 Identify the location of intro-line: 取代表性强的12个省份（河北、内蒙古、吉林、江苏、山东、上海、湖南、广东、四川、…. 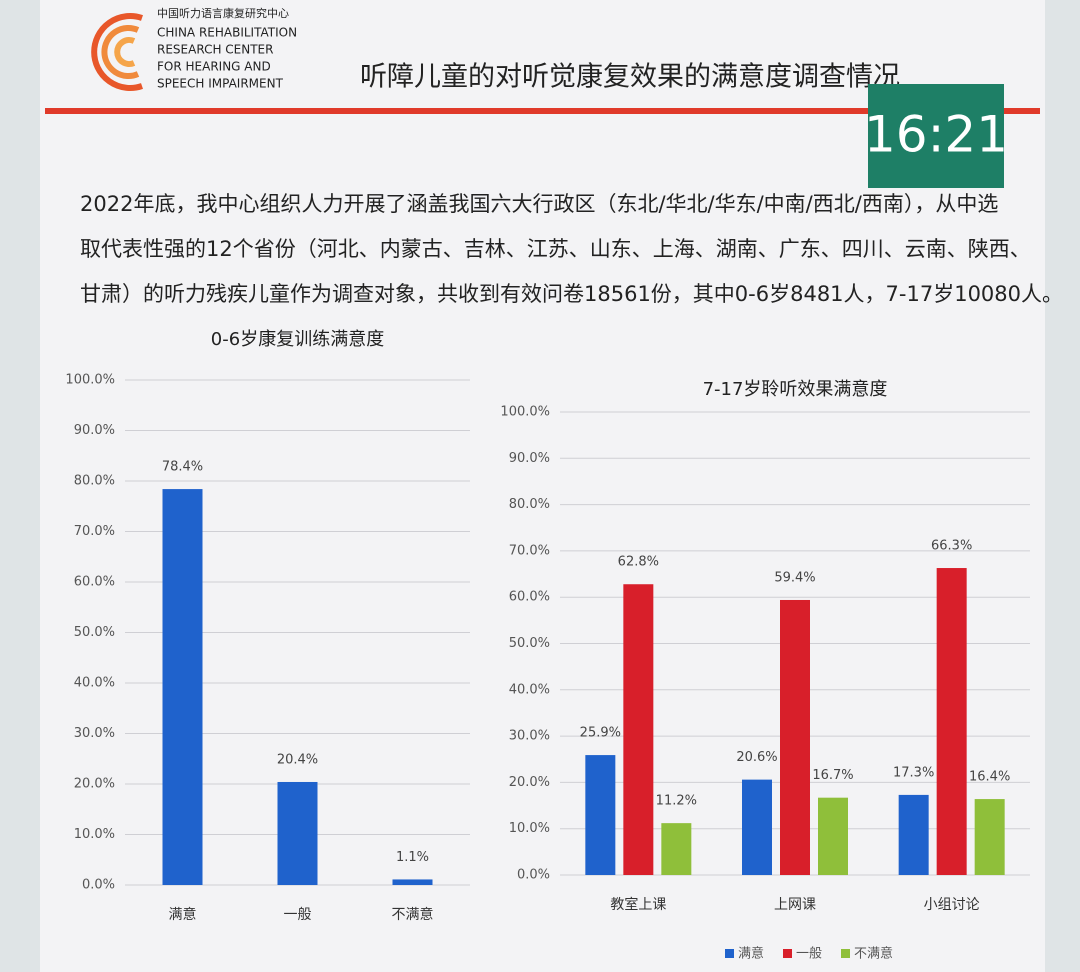
(555, 249).